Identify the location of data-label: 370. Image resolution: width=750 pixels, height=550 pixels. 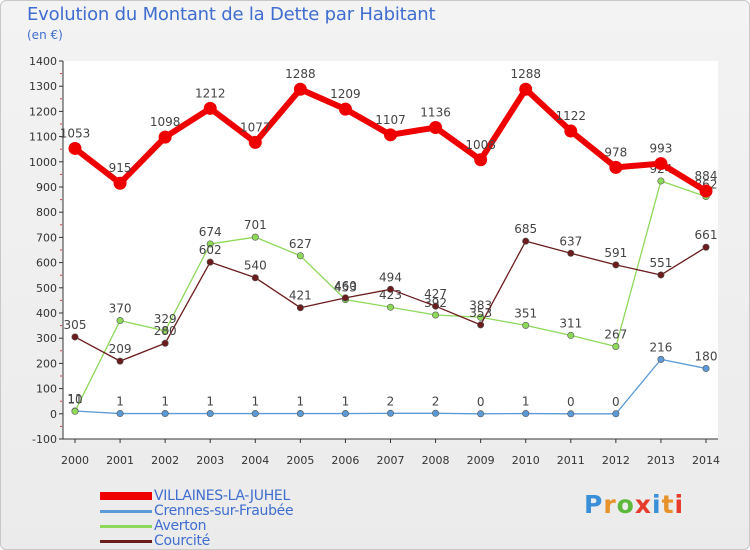
(120, 309).